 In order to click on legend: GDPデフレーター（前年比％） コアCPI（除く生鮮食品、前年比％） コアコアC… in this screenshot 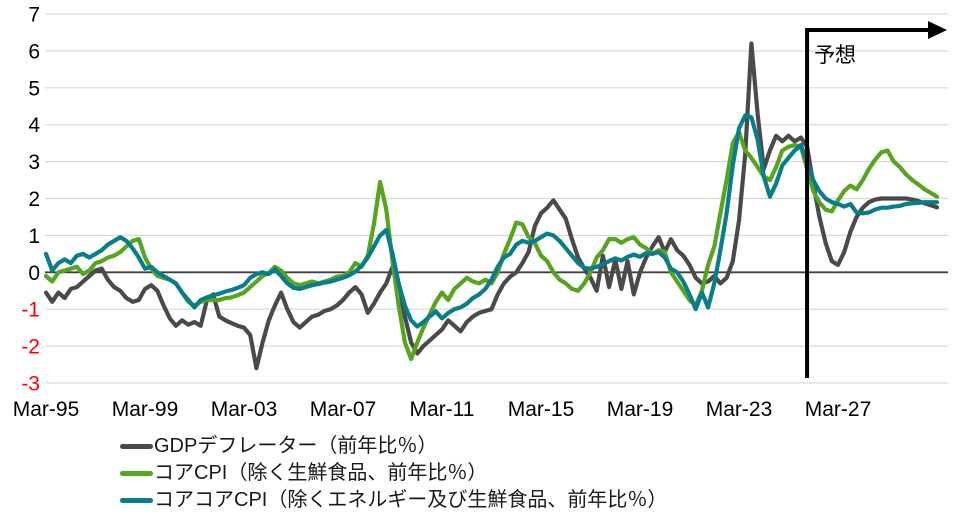, I will do `click(393, 473)`.